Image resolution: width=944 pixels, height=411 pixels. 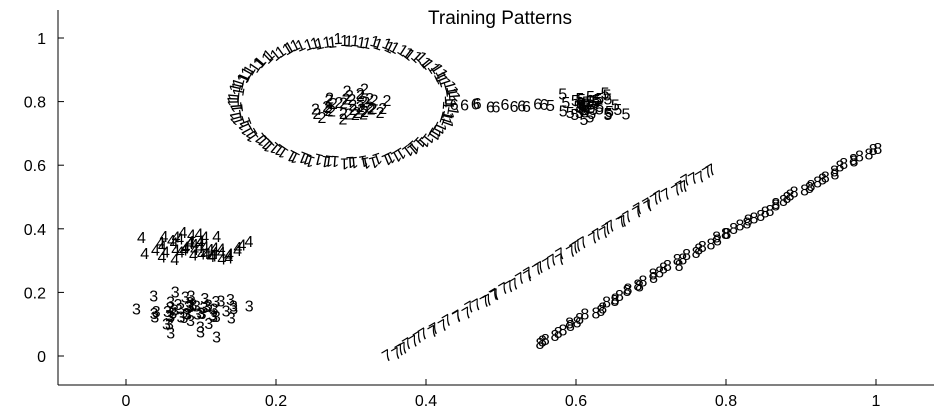 I want to click on x-tick-label: 0.6, so click(x=576, y=401).